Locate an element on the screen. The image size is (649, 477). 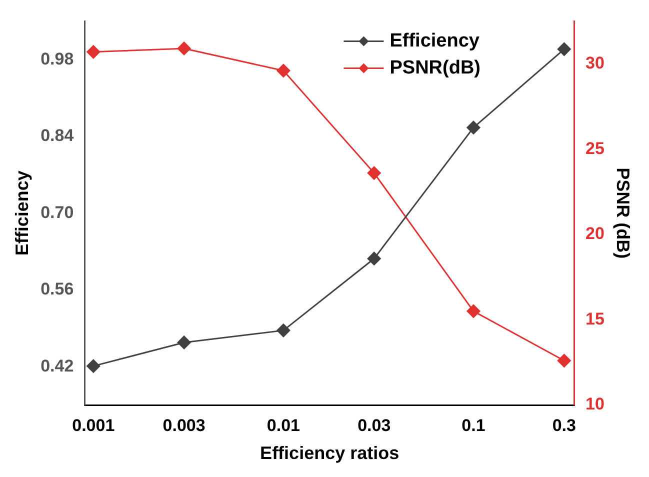
y2-tick-label: 30 is located at coordinates (594, 63).